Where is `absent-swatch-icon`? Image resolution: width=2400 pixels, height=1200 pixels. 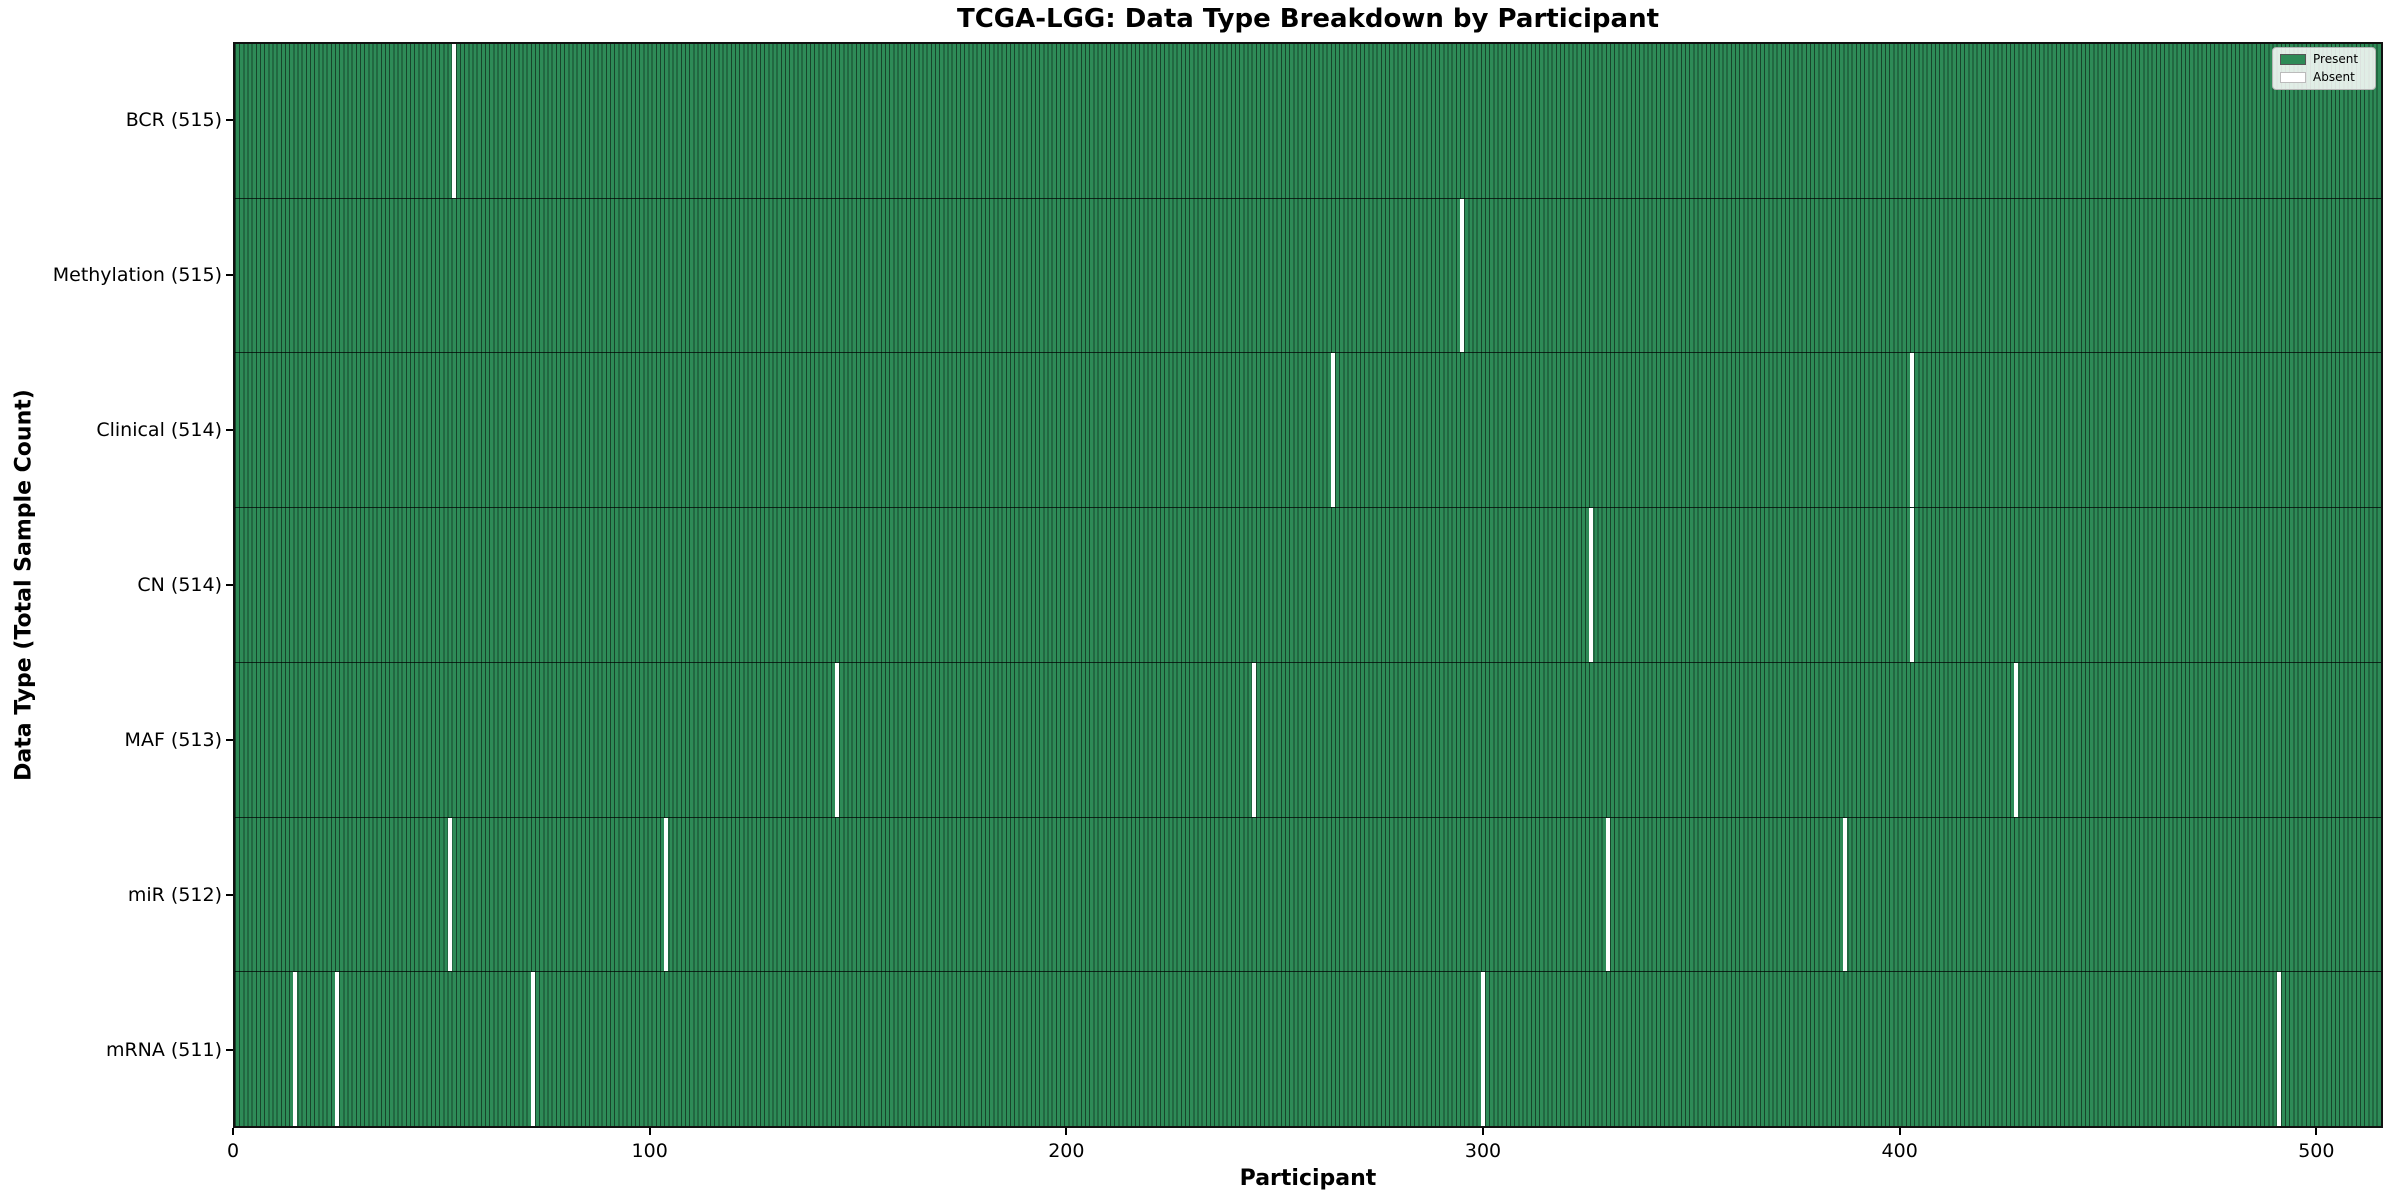
absent-swatch-icon is located at coordinates (2293, 77).